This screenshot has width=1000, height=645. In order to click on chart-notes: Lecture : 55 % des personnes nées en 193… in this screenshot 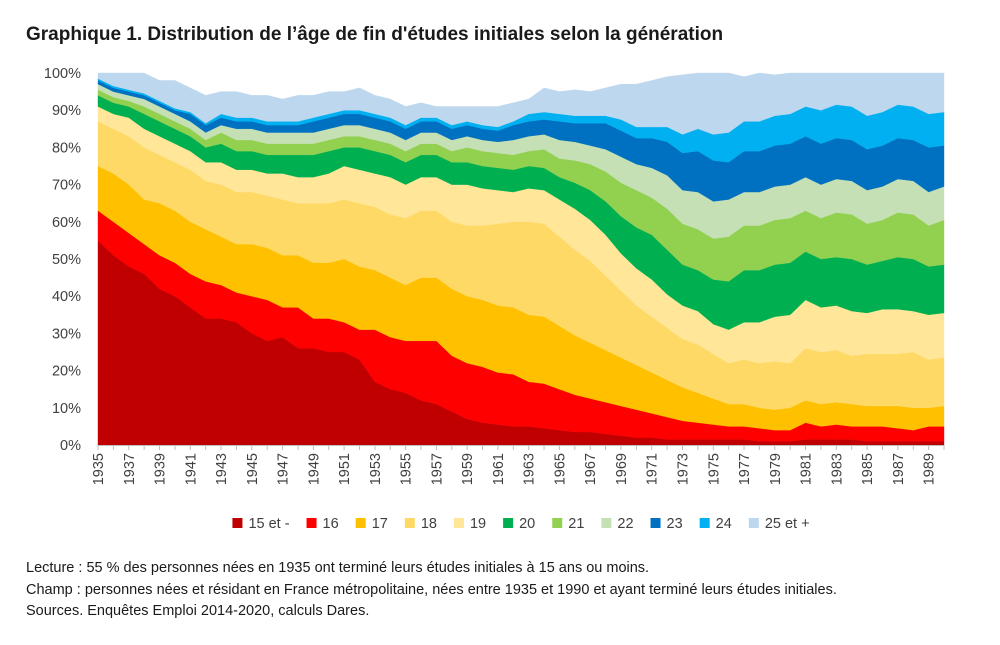, I will do `click(431, 590)`.